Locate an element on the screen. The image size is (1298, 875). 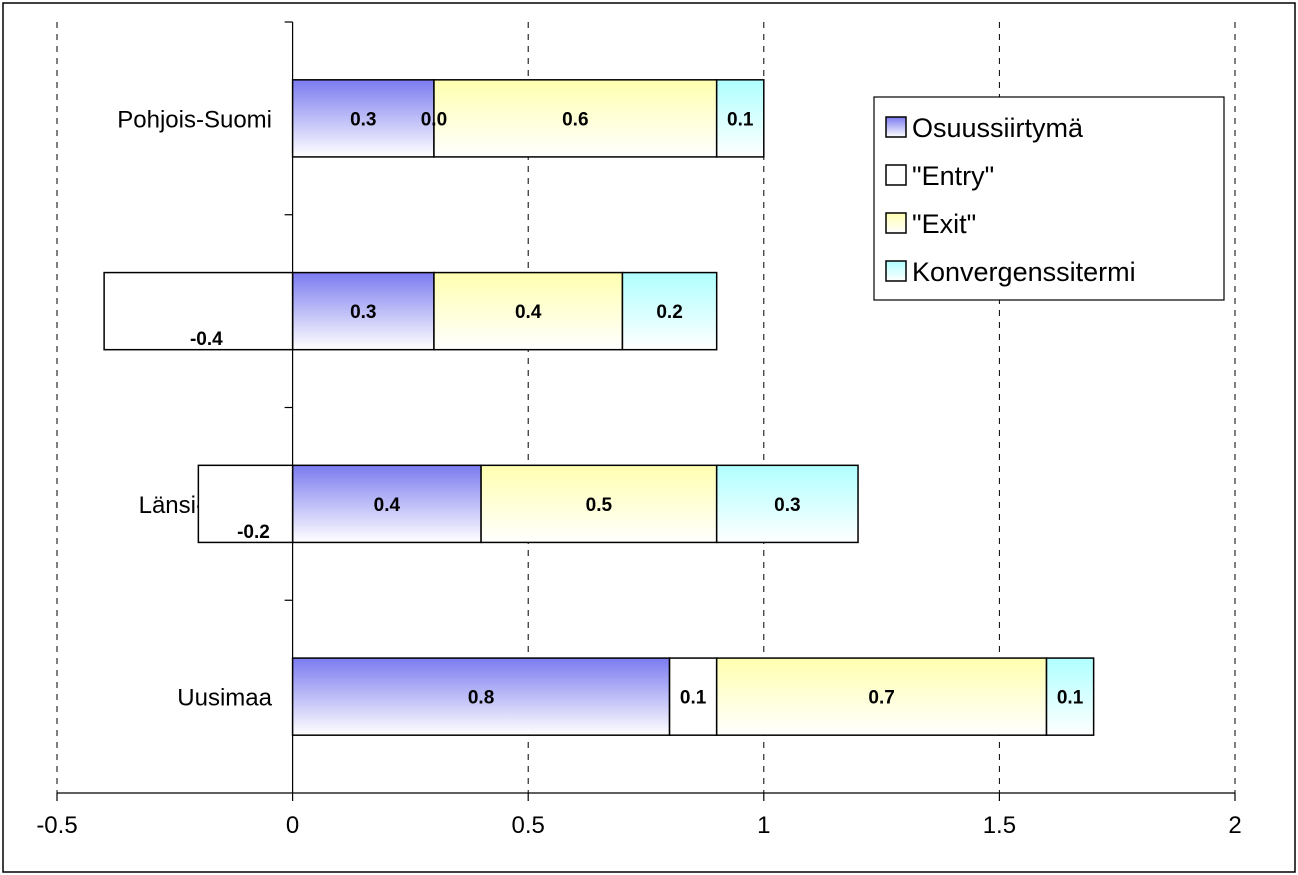
x-tick-label: 2 is located at coordinates (1234, 825).